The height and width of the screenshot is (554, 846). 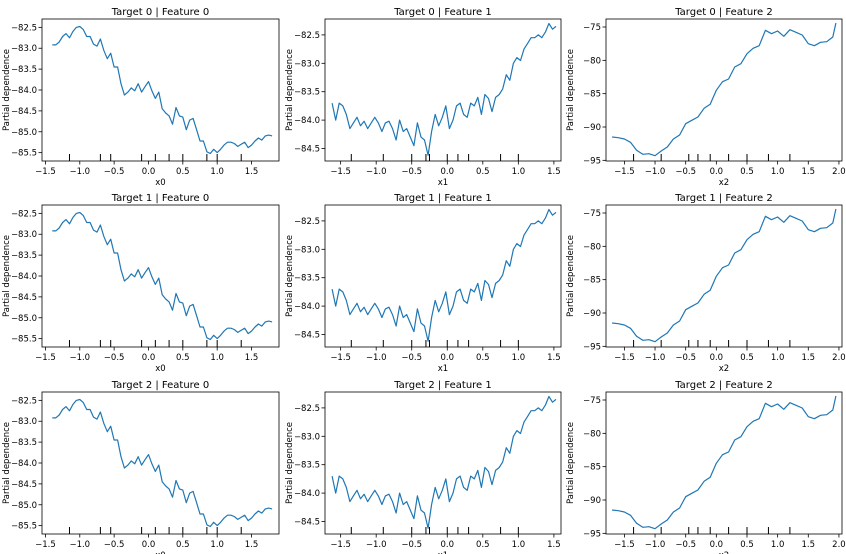 I want to click on subplot-title: Target 2 | Feature 1, so click(x=442, y=385).